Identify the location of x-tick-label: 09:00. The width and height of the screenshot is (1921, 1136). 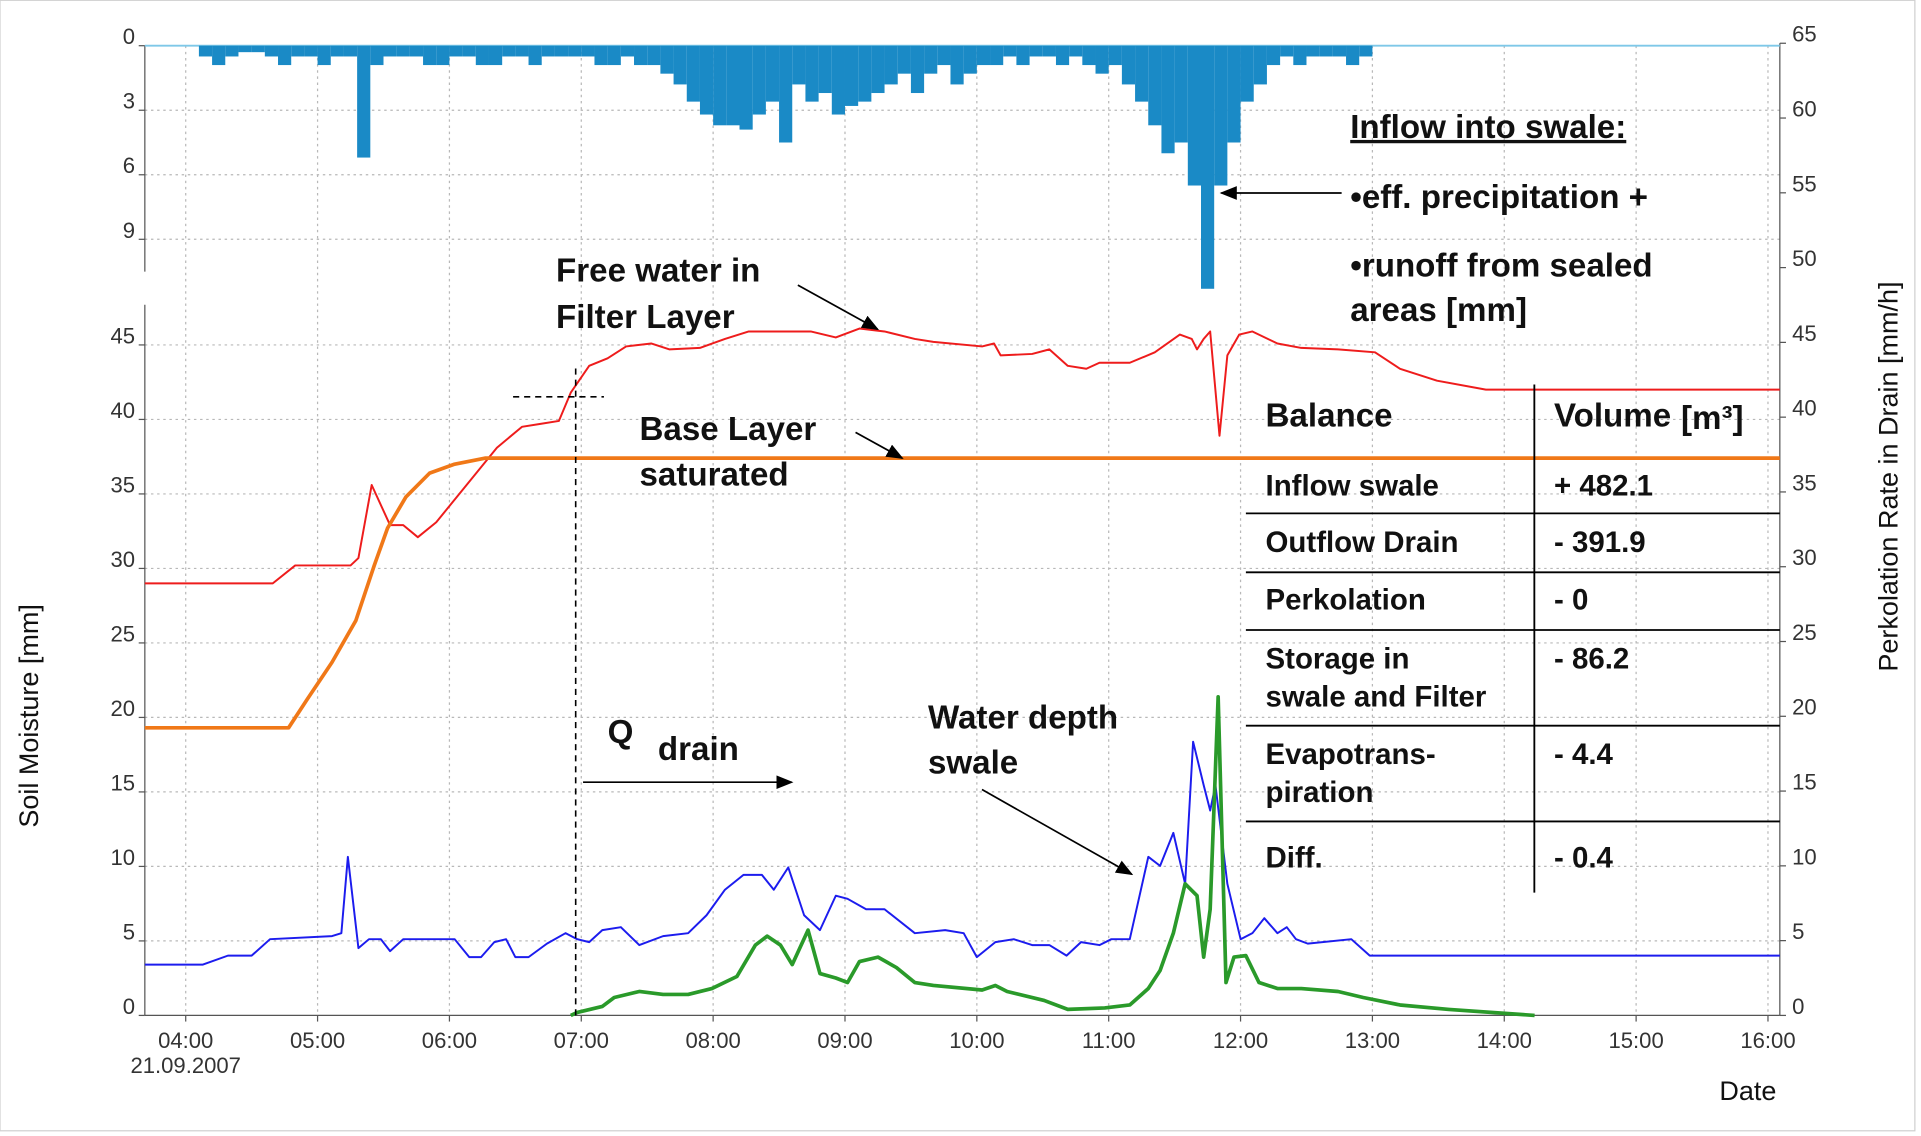
(844, 1040).